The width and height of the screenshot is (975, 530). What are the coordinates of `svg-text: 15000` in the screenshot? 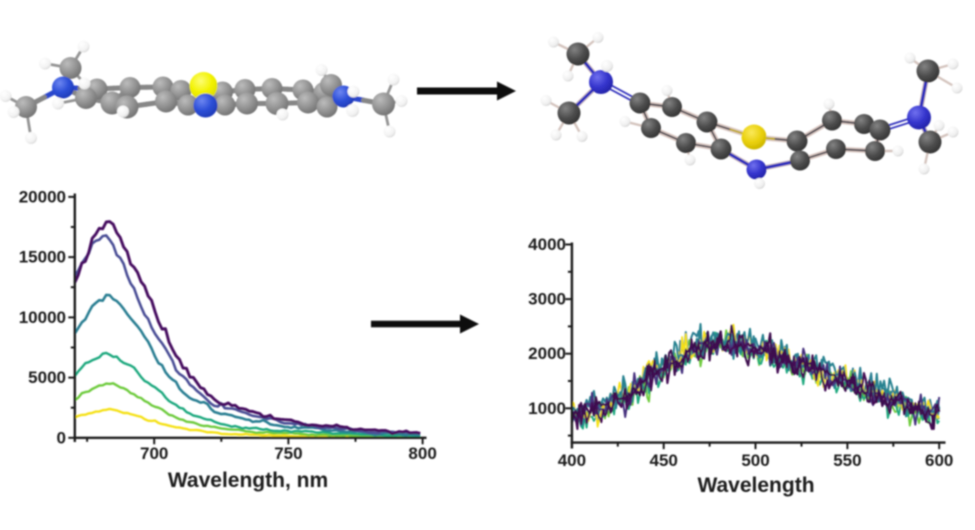 It's located at (42, 257).